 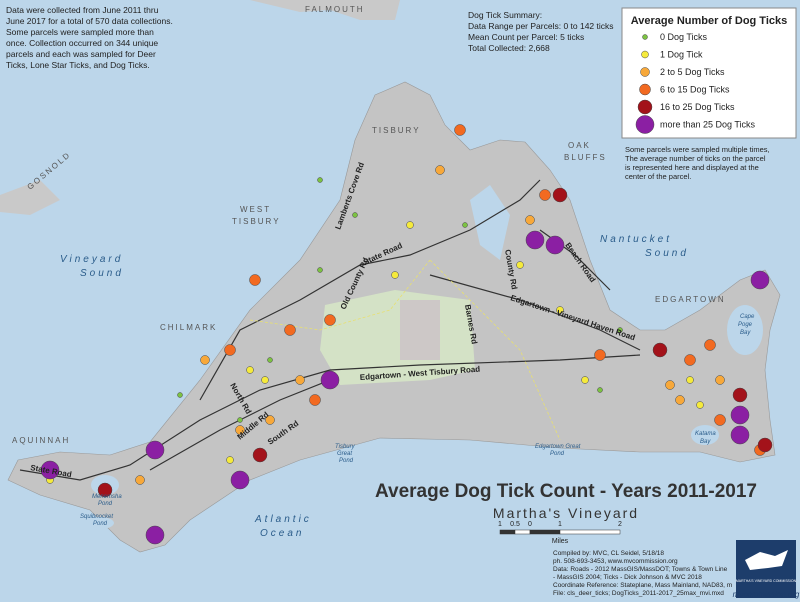 What do you see at coordinates (340, 295) in the screenshot?
I see `town-line` at bounding box center [340, 295].